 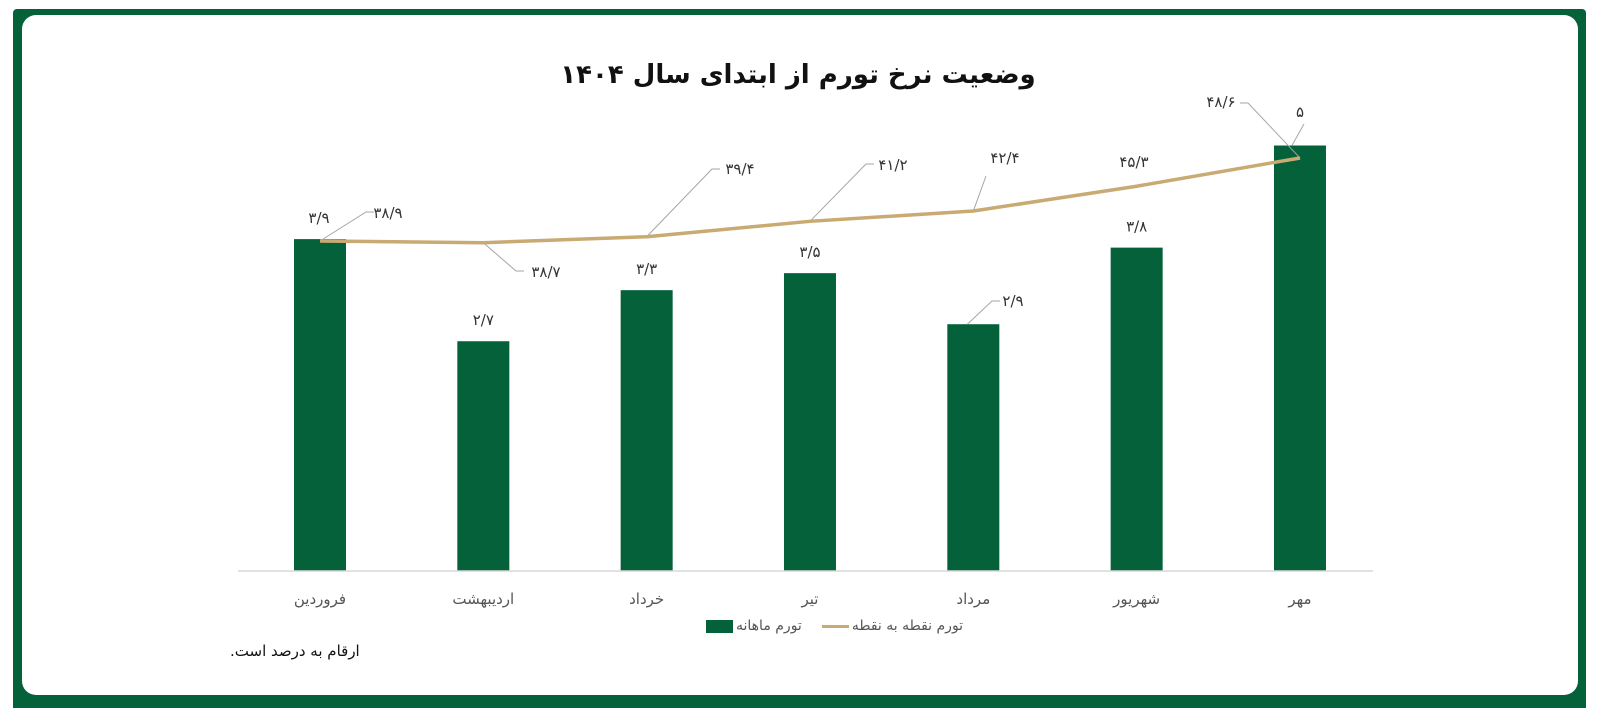 I want to click on x-axis-category-label: فروردین, so click(x=320, y=599).